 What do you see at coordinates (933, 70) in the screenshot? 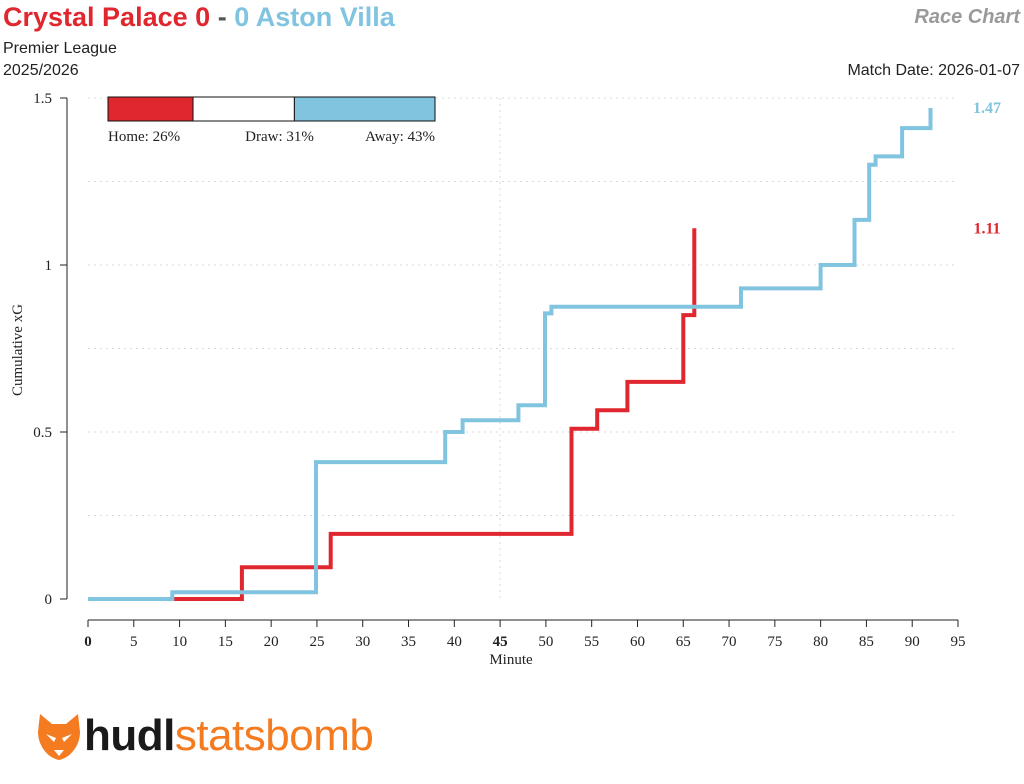
I see `match-date: Match Date: 2026-01-07` at bounding box center [933, 70].